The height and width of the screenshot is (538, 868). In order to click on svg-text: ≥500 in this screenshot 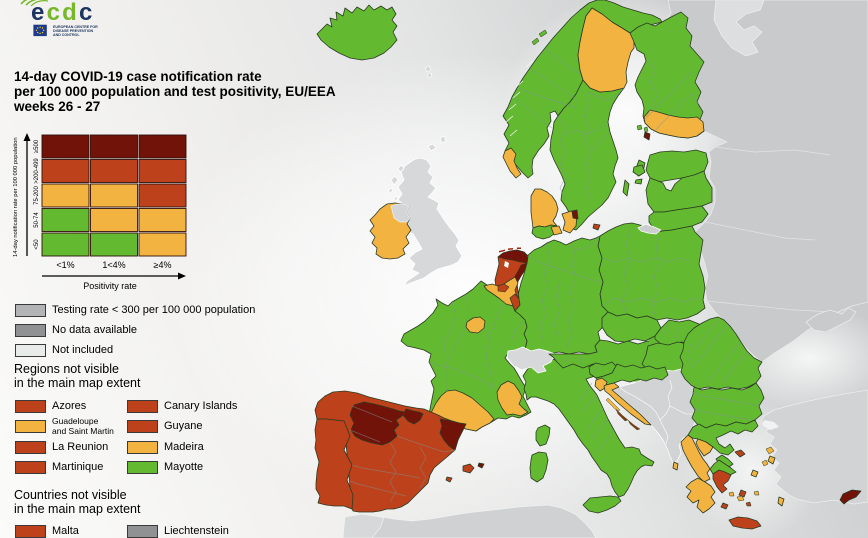, I will do `click(37, 146)`.